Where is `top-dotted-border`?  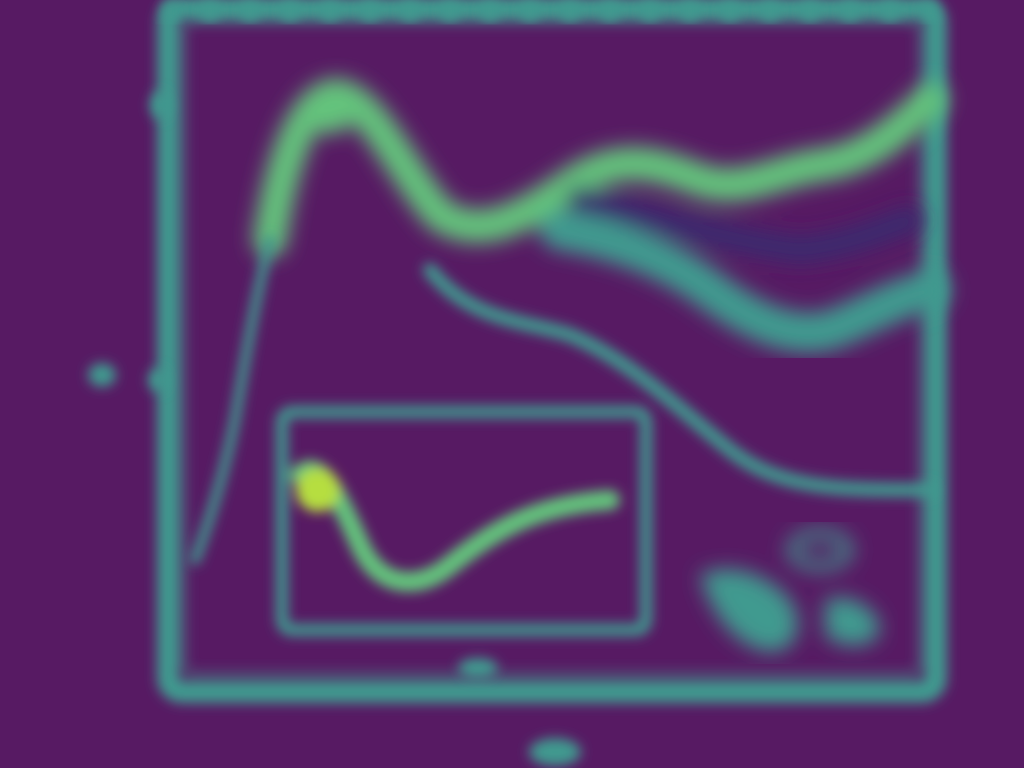
top-dotted-border is located at coordinates (550, 11).